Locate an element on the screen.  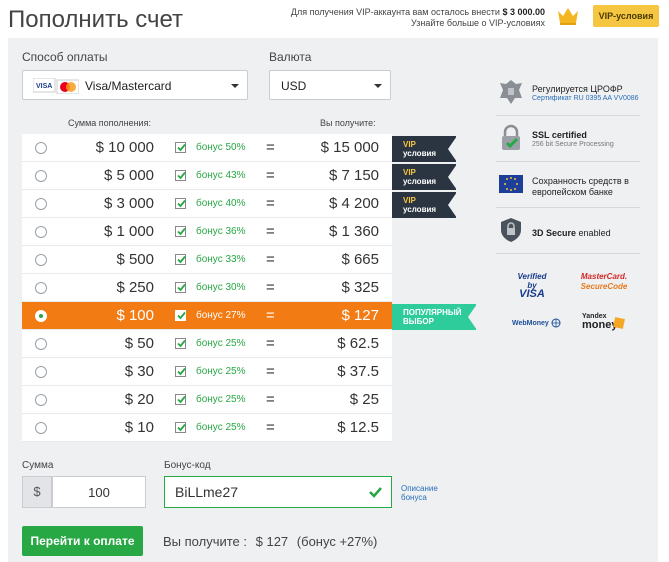
amount-value: $ 10 000 is located at coordinates (124, 147).